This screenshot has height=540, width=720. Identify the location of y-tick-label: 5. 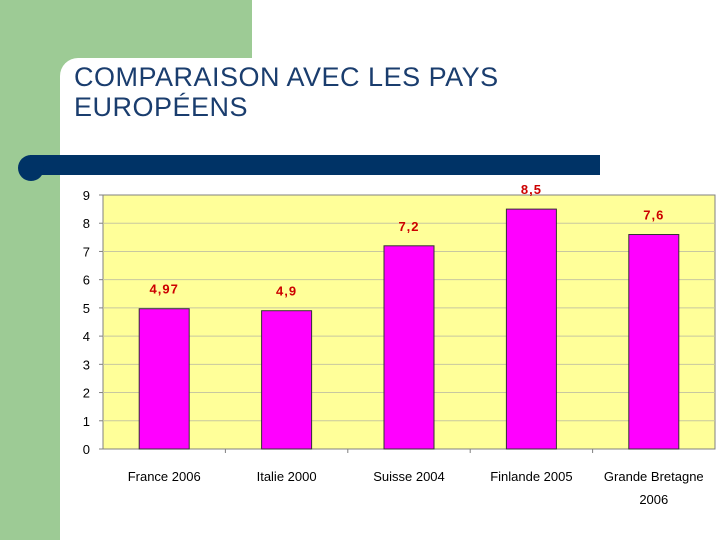
(86, 308).